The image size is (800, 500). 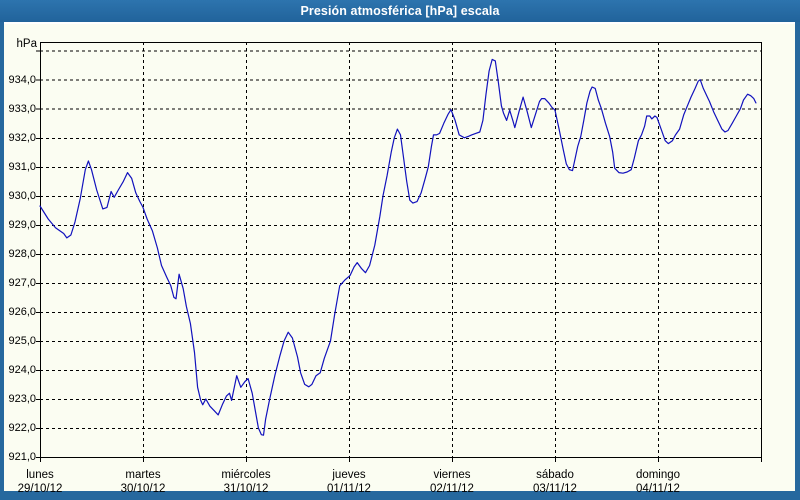 I want to click on window-title: Presión atmosférica [hPa] escala, so click(x=400, y=11).